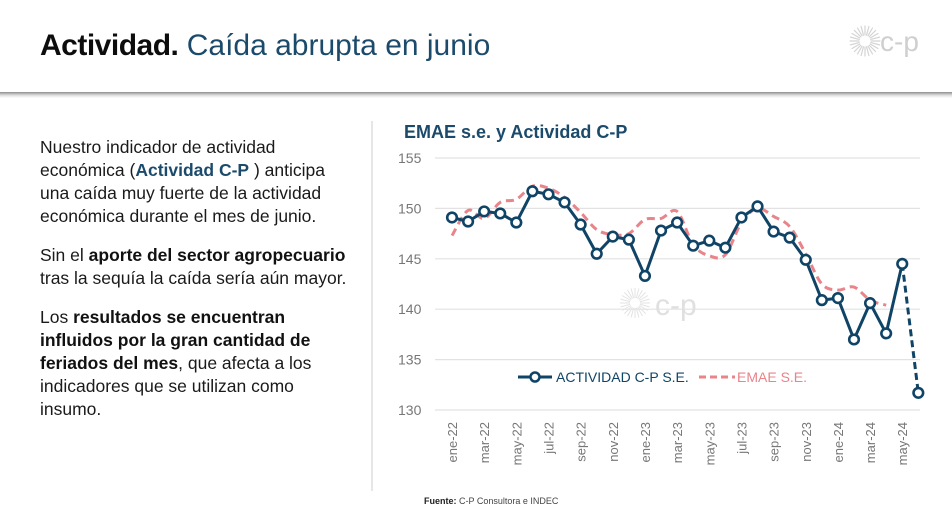 The width and height of the screenshot is (952, 525). What do you see at coordinates (899, 41) in the screenshot?
I see `logo-text: c-p` at bounding box center [899, 41].